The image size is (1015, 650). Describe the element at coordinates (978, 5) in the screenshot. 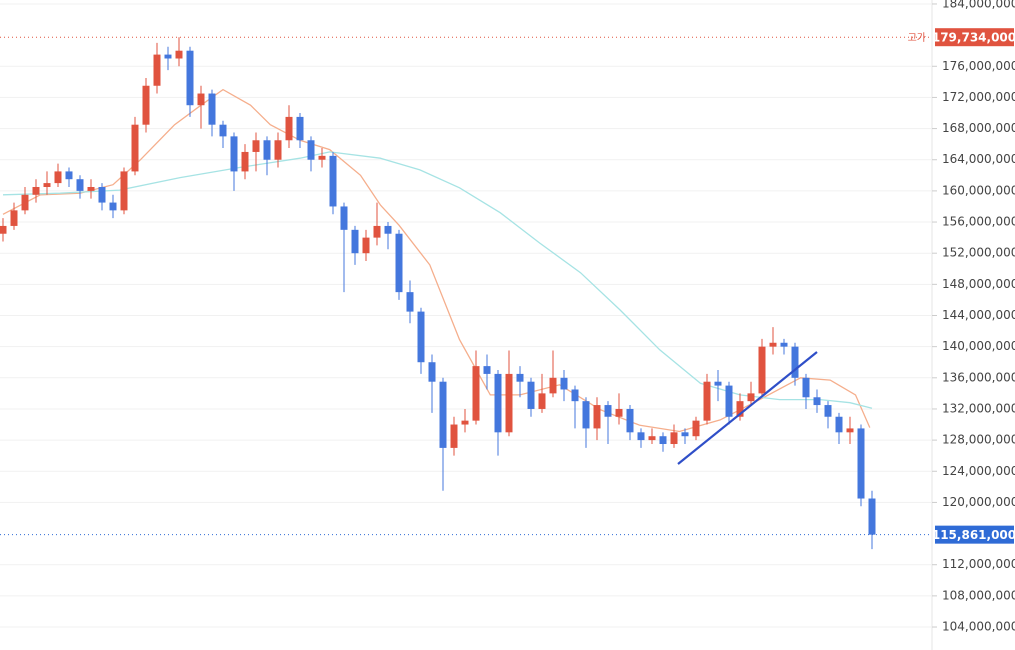

I see `y-tick-label: 184,000,000` at that location.